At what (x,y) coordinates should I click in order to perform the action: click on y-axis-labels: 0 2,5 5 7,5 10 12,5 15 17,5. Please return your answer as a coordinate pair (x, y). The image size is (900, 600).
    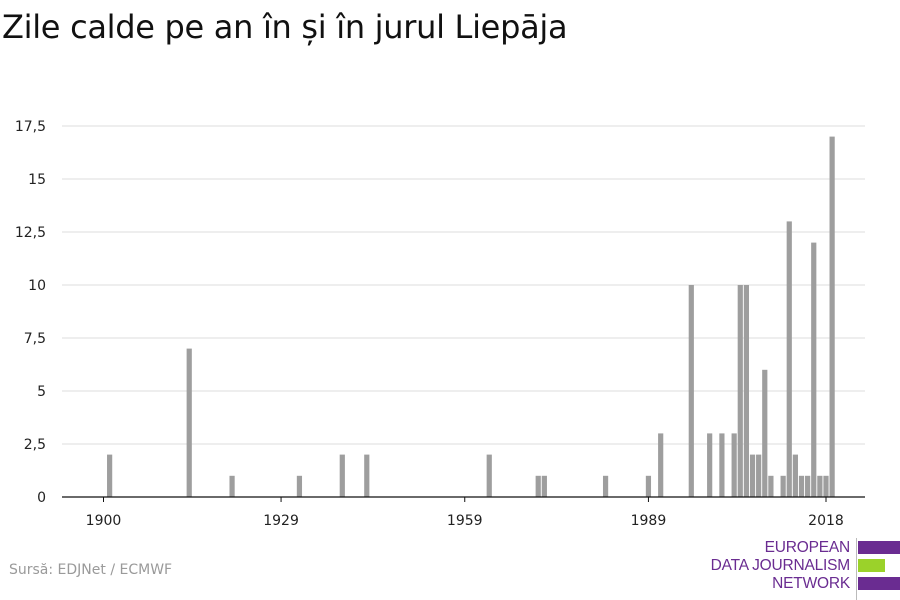
    Looking at the image, I should click on (30, 312).